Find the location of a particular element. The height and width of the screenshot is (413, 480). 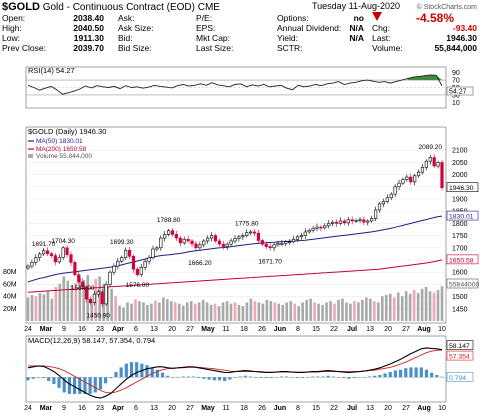

price-annotation: 2089.20 is located at coordinates (431, 147).